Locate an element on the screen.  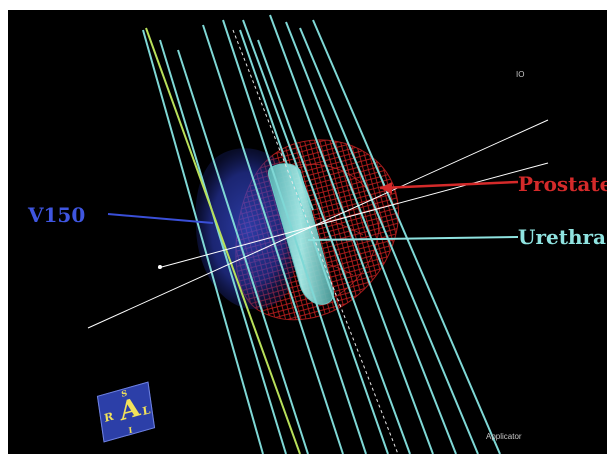
orientation-left-letter: R is located at coordinates (109, 417).